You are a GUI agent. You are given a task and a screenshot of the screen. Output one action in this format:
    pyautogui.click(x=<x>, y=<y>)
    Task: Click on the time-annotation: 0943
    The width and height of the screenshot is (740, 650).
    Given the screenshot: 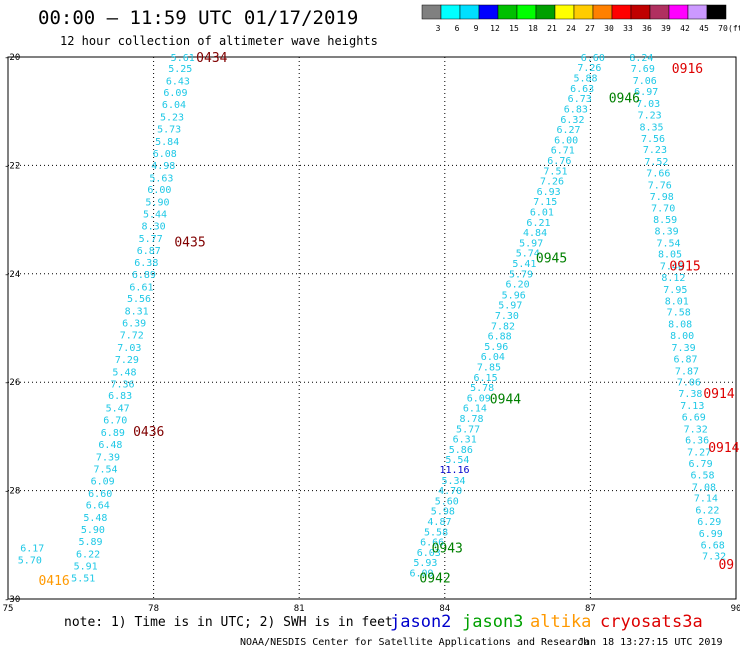 What is the action you would take?
    pyautogui.click(x=447, y=549)
    